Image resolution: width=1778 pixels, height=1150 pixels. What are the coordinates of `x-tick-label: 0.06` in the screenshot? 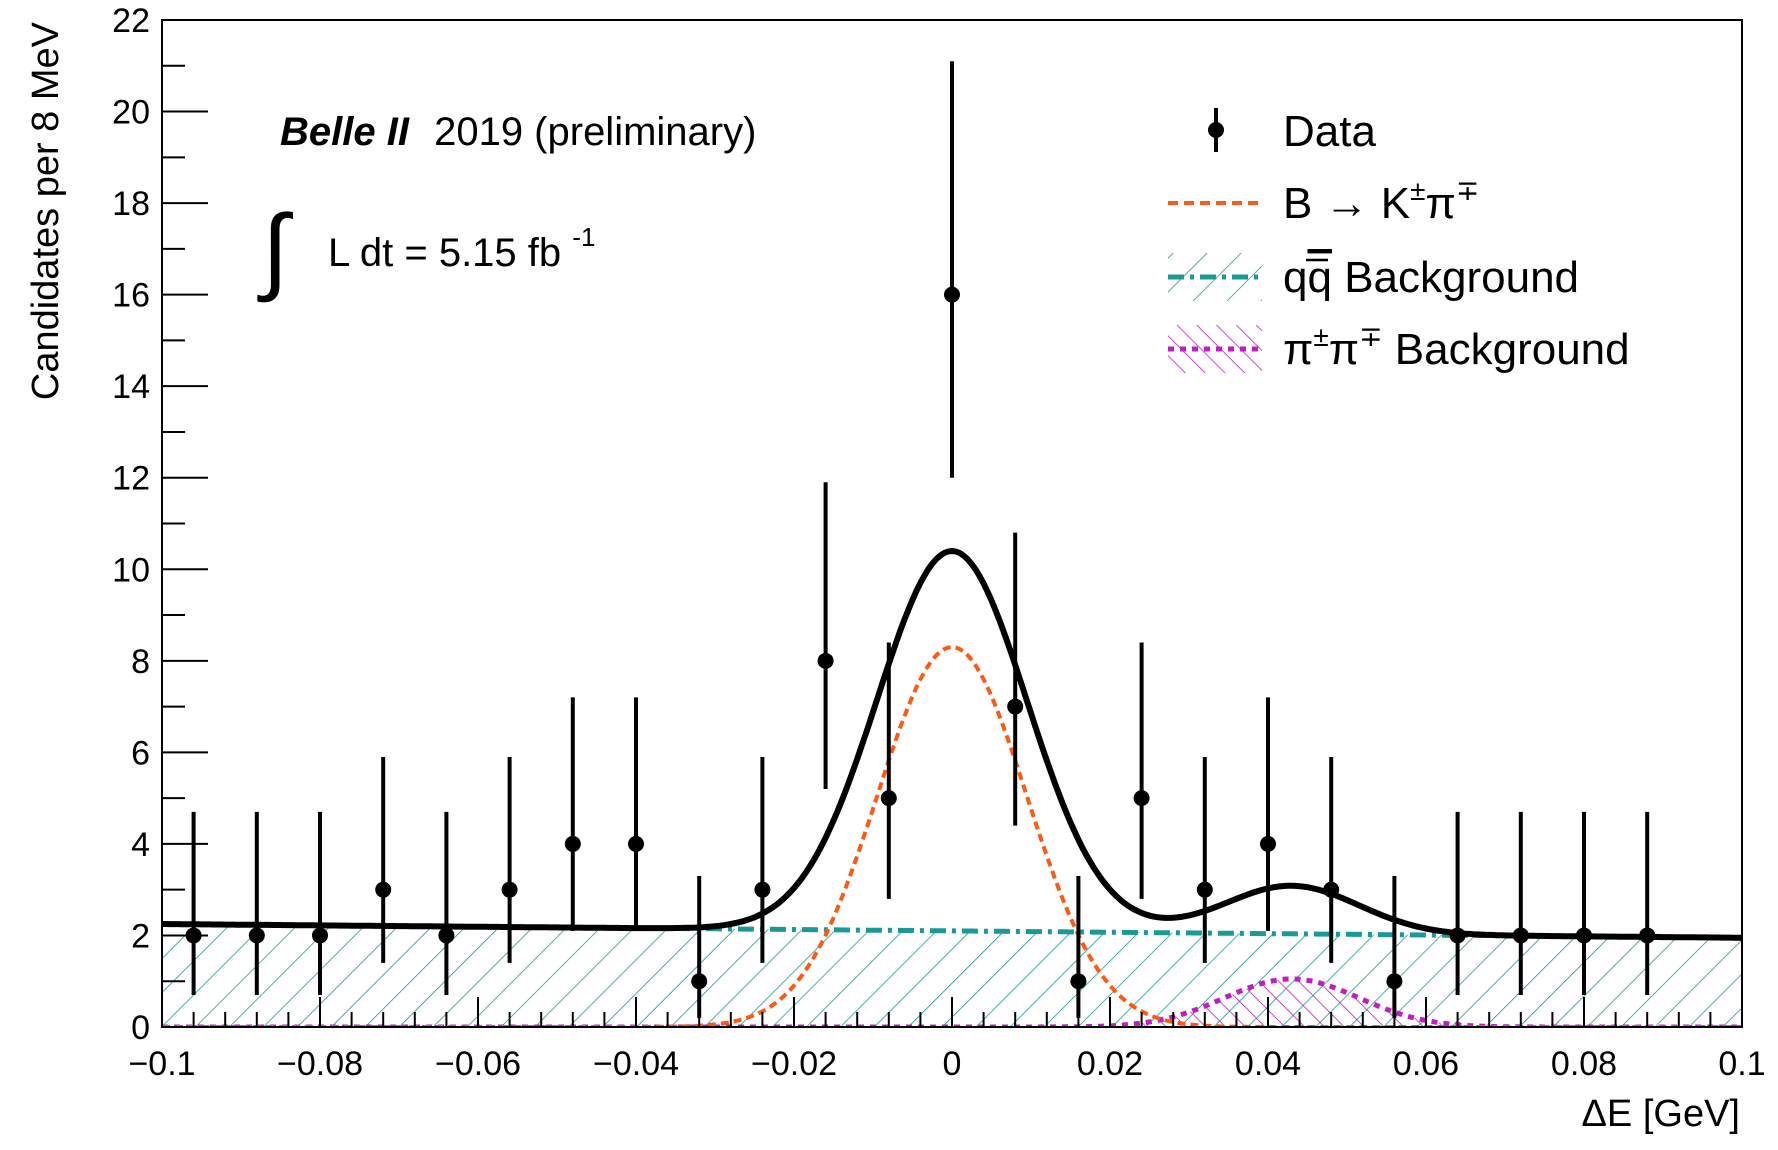 It's located at (1426, 1064).